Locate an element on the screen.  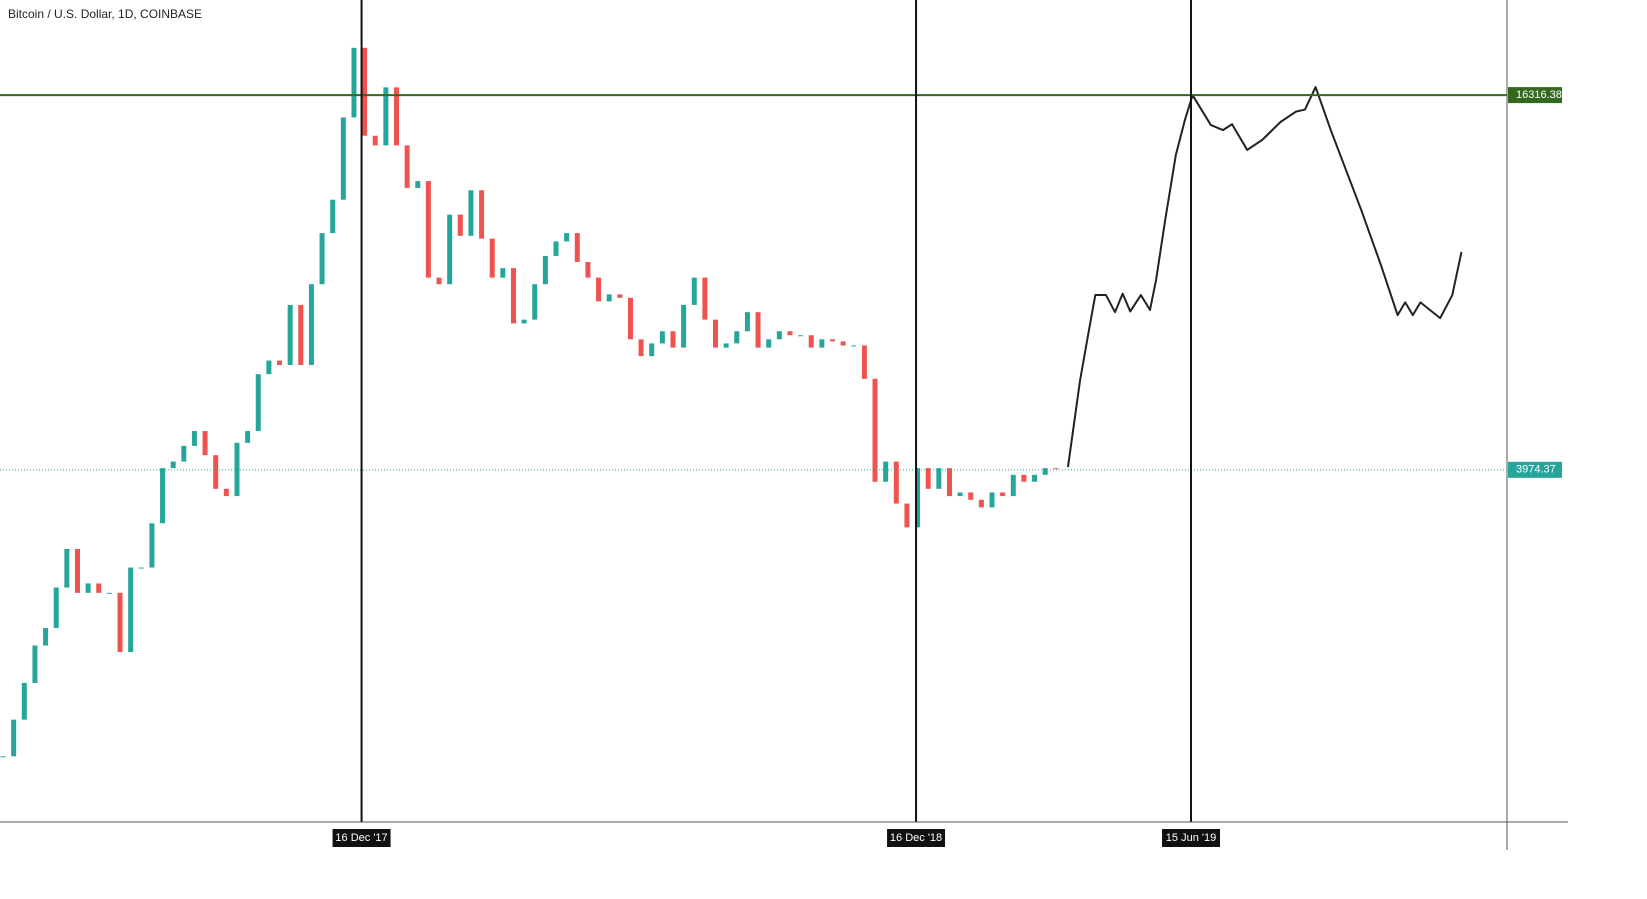
last-price-badge is located at coordinates (1535, 469).